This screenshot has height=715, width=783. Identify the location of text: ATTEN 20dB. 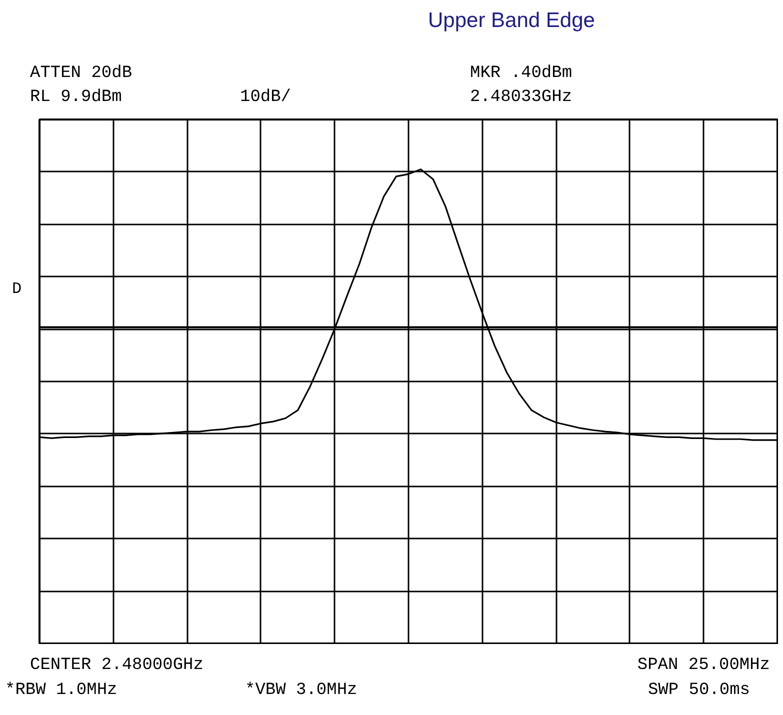
(81, 74).